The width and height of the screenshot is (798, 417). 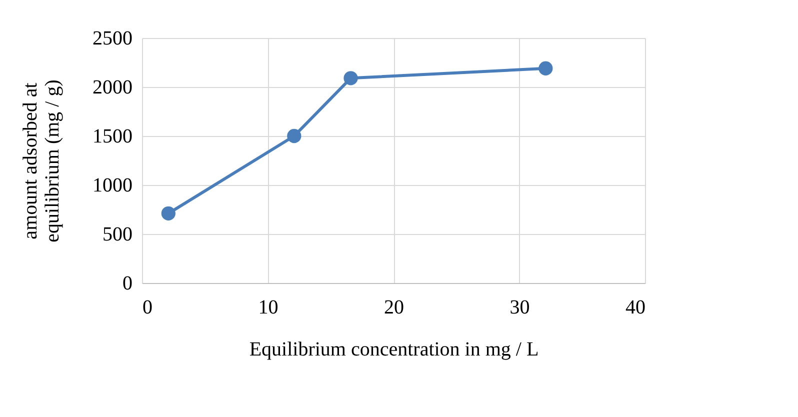 What do you see at coordinates (394, 307) in the screenshot?
I see `x-tick-label: 20` at bounding box center [394, 307].